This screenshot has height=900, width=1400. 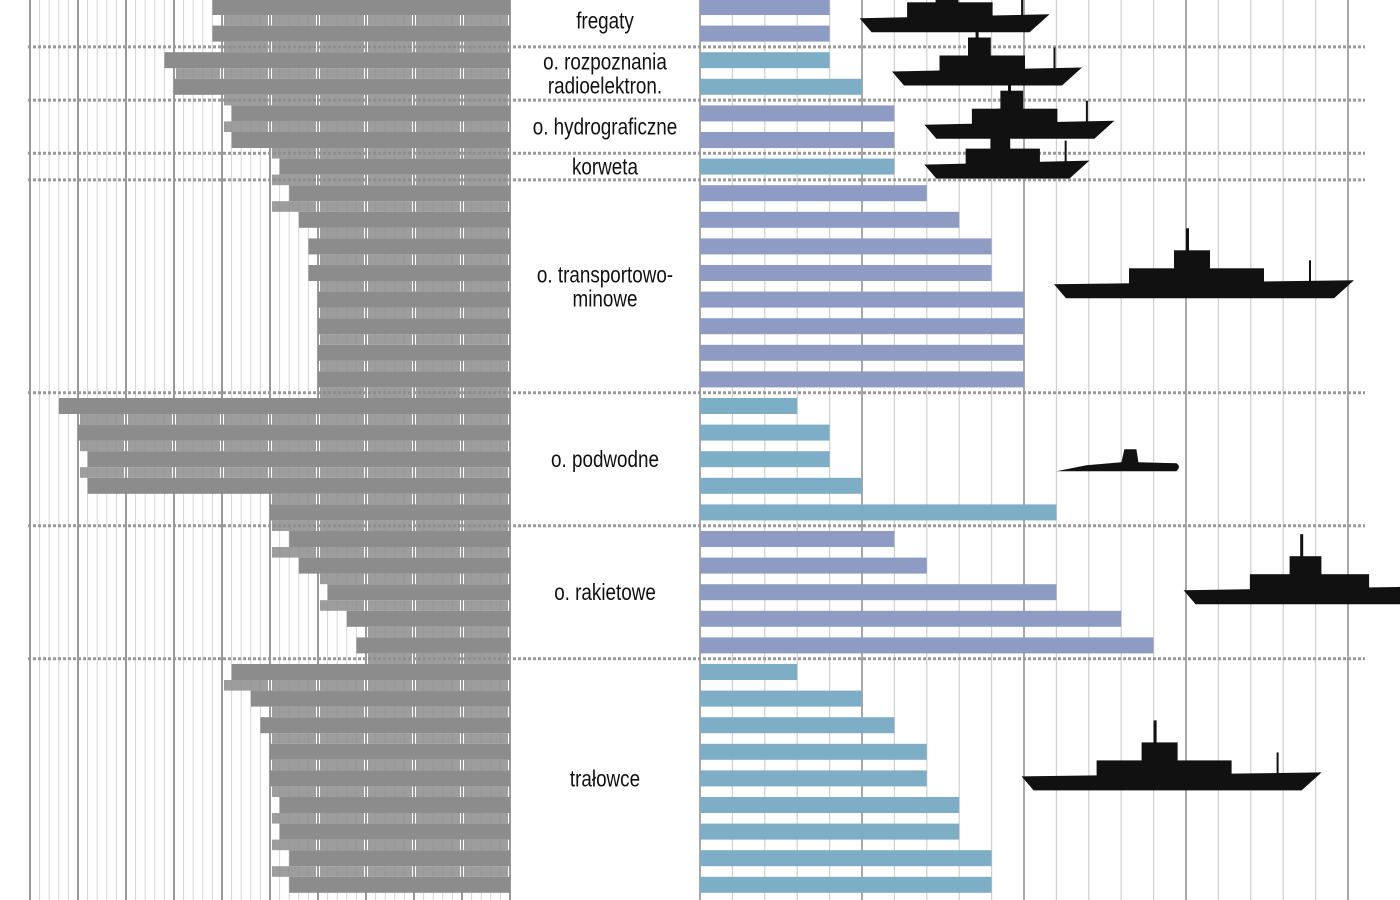 I want to click on category-label: o. rozpoznania radioelektron., so click(x=605, y=74).